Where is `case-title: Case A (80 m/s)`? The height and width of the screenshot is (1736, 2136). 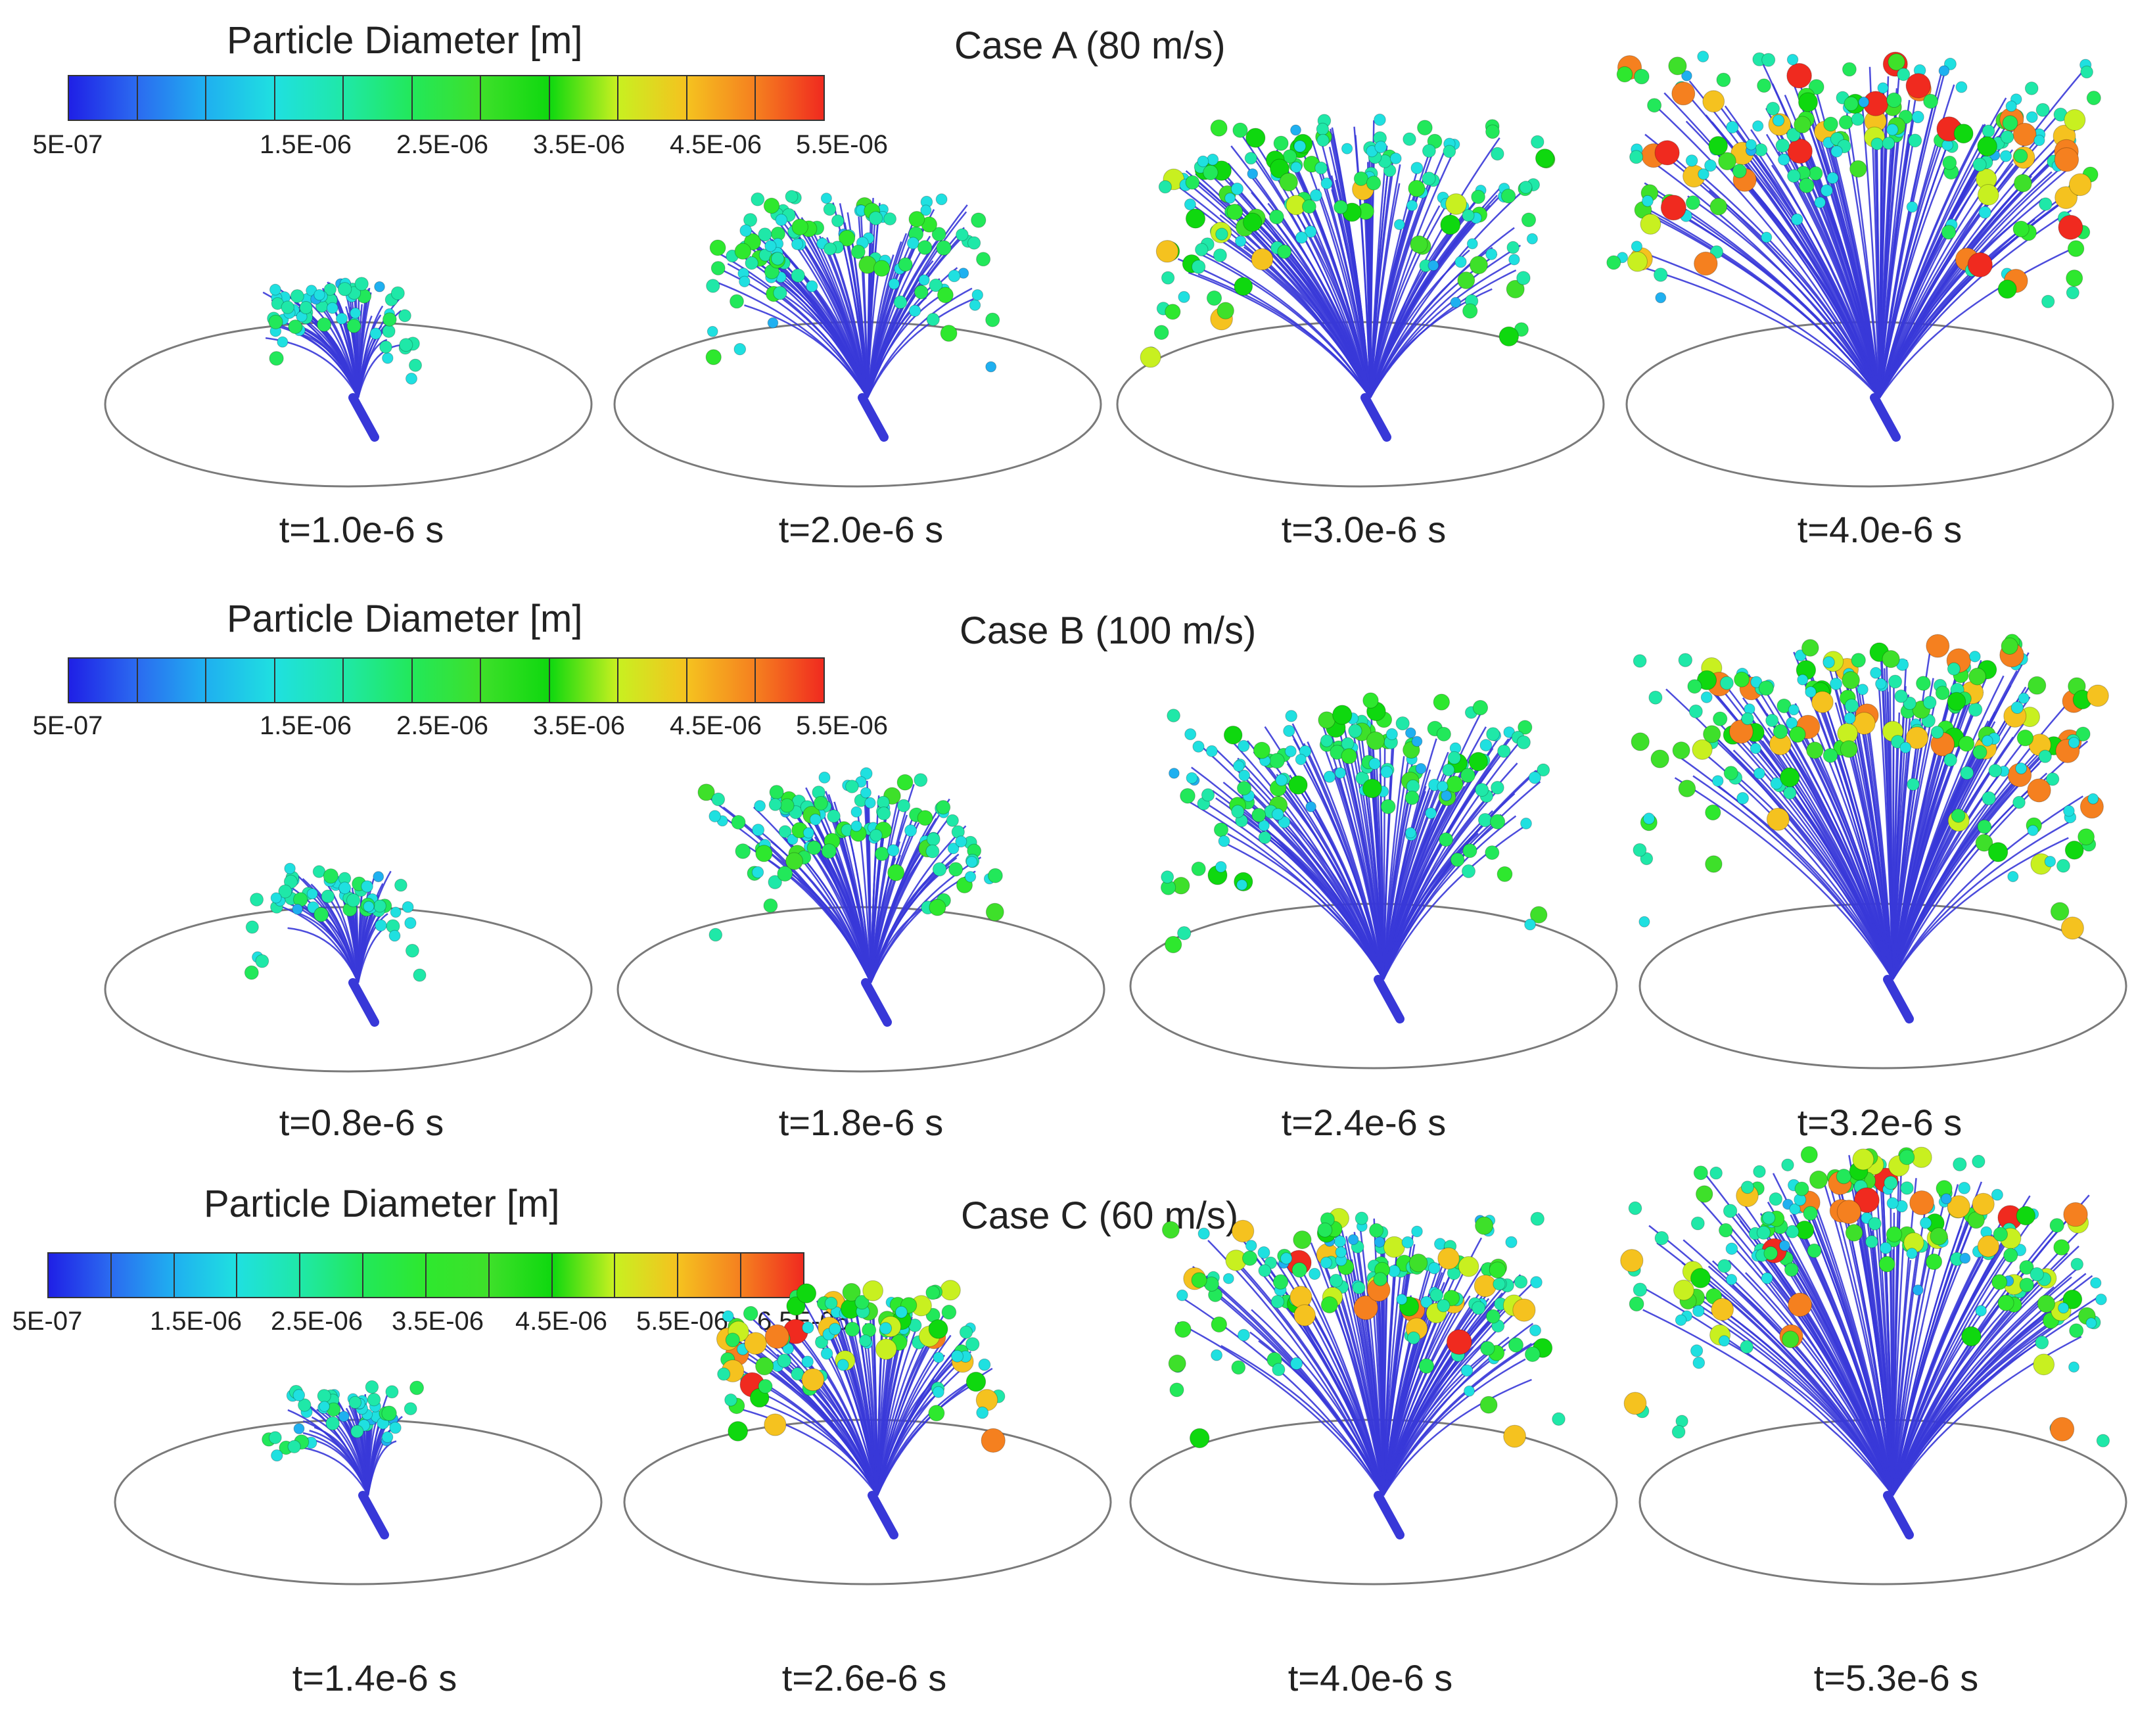
case-title: Case A (80 m/s) is located at coordinates (1090, 45).